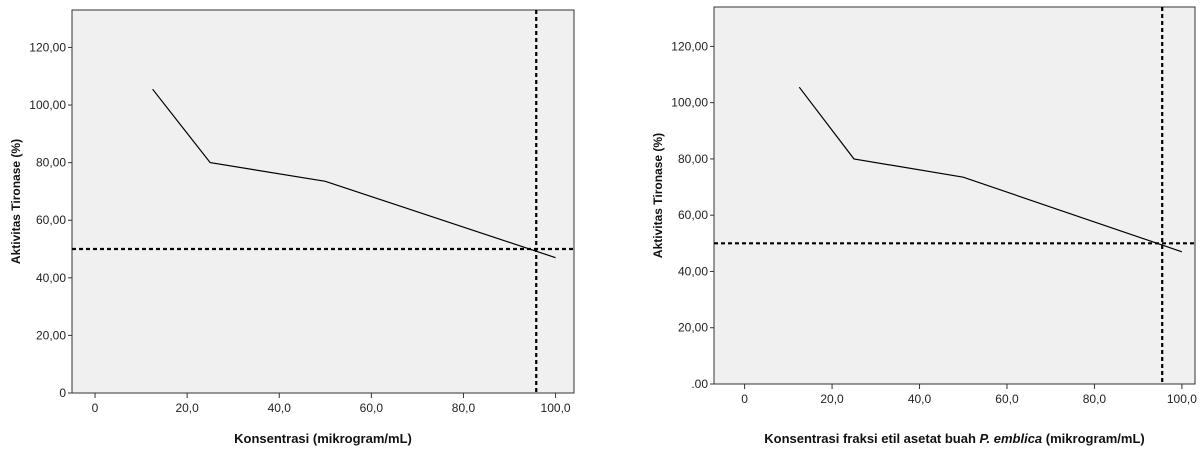  Describe the element at coordinates (1011, 438) in the screenshot. I see `x-axis-label-part: P. emblica` at that location.